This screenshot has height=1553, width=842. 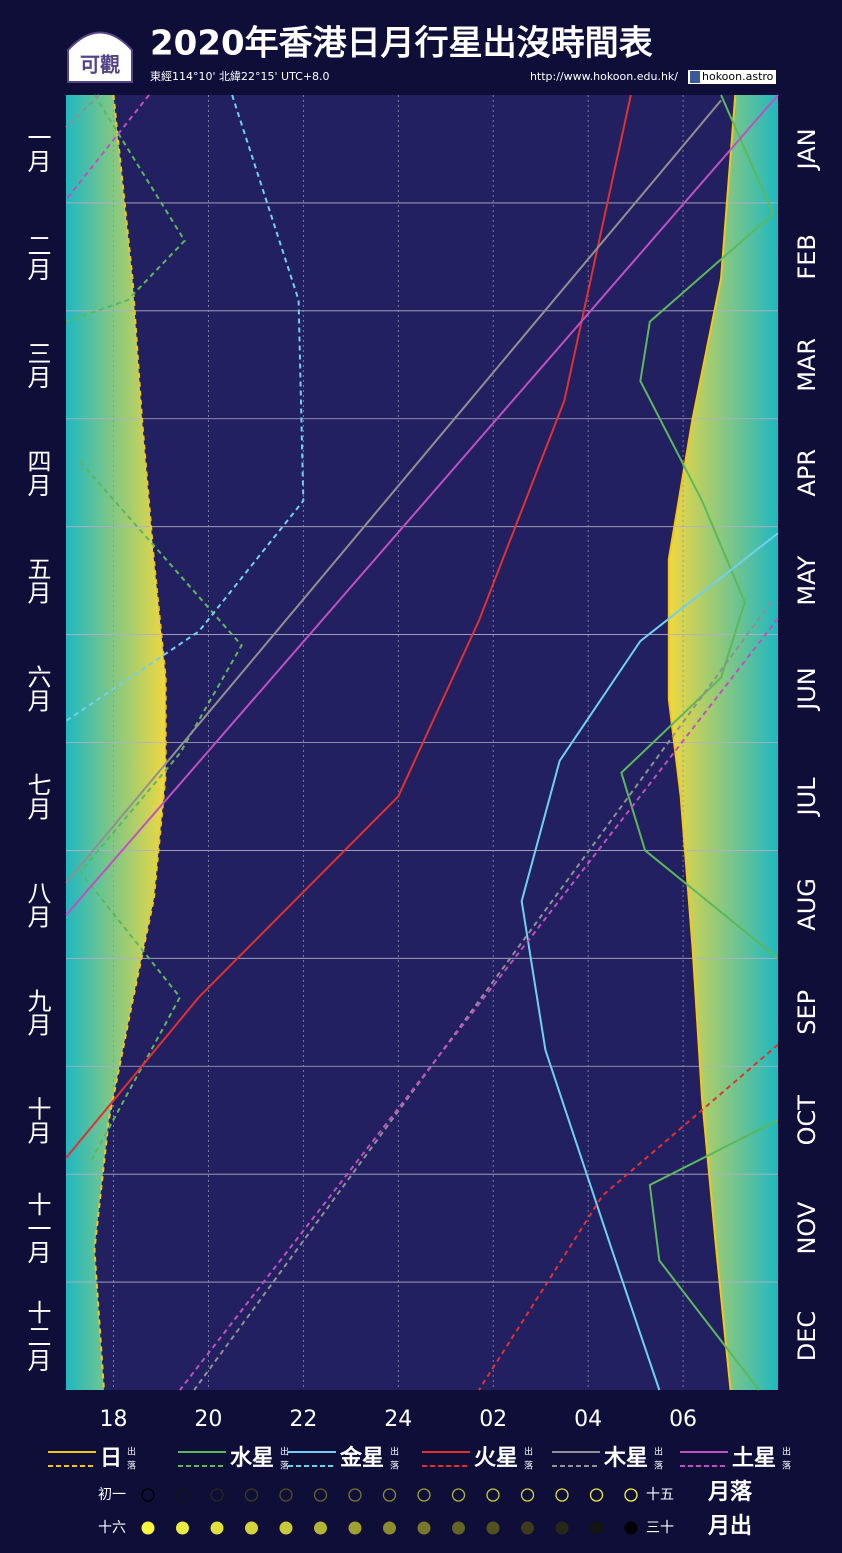 What do you see at coordinates (111, 1458) in the screenshot?
I see `legend-label: 日` at bounding box center [111, 1458].